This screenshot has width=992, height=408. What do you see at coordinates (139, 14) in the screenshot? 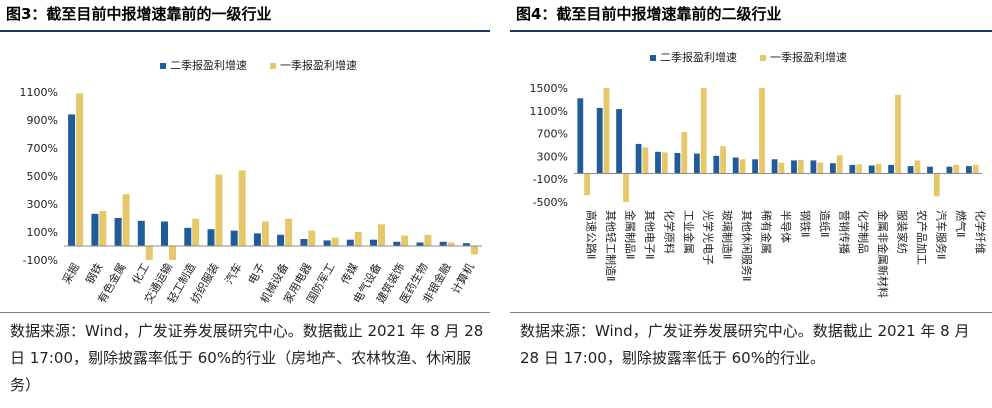
I see `chart-title: 图3：截至目前中报增速靠前的一级行业` at bounding box center [139, 14].